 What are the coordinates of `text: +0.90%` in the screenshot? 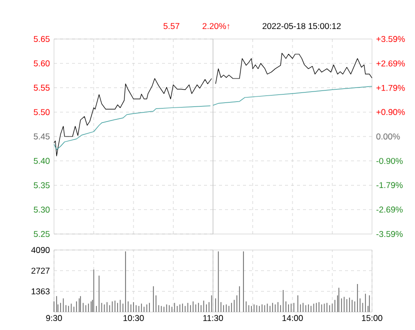 It's located at (390, 112).